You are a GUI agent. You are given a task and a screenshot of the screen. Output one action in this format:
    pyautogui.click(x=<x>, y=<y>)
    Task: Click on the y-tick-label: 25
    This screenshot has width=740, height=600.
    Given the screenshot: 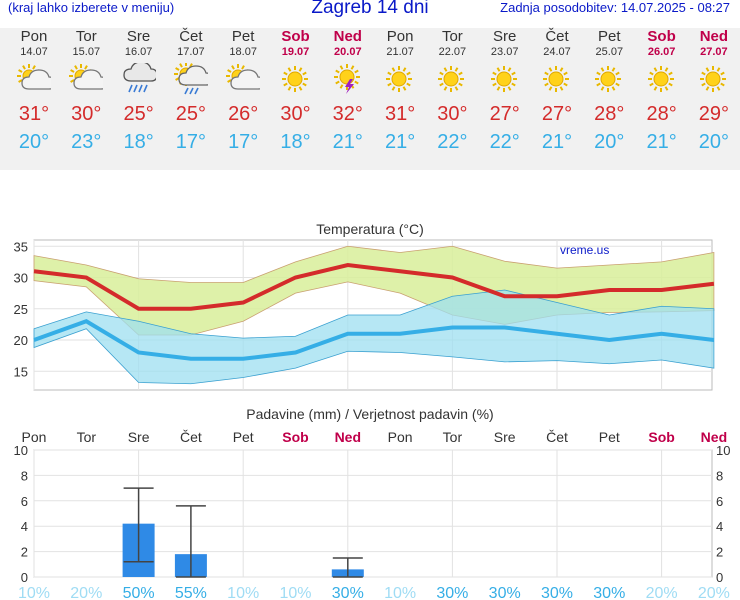 What is the action you would take?
    pyautogui.click(x=21, y=309)
    